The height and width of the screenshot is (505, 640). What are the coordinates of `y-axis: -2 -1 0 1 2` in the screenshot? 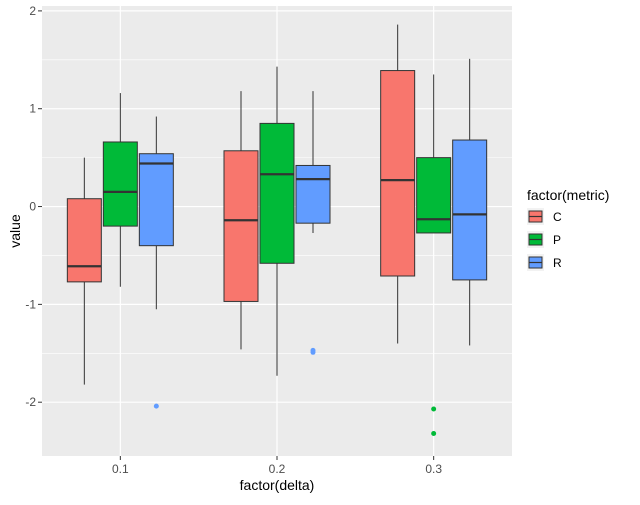 It's located at (33, 206).